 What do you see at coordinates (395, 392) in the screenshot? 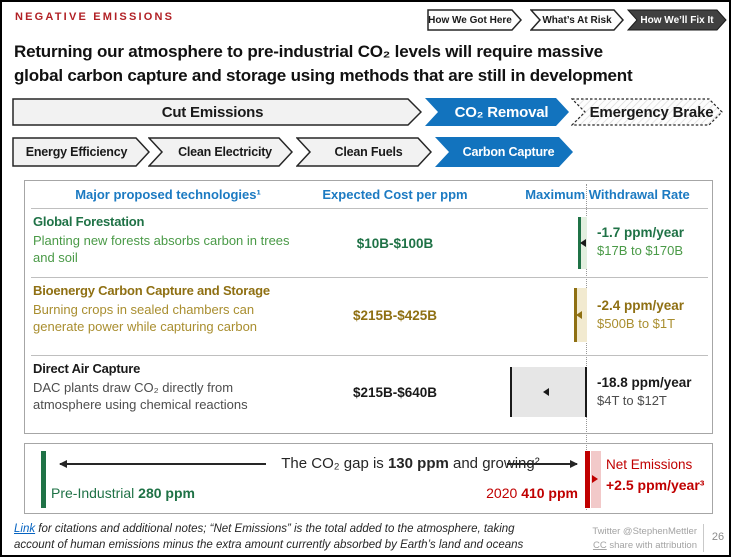
I see `cost-value: $215B-$640B` at bounding box center [395, 392].